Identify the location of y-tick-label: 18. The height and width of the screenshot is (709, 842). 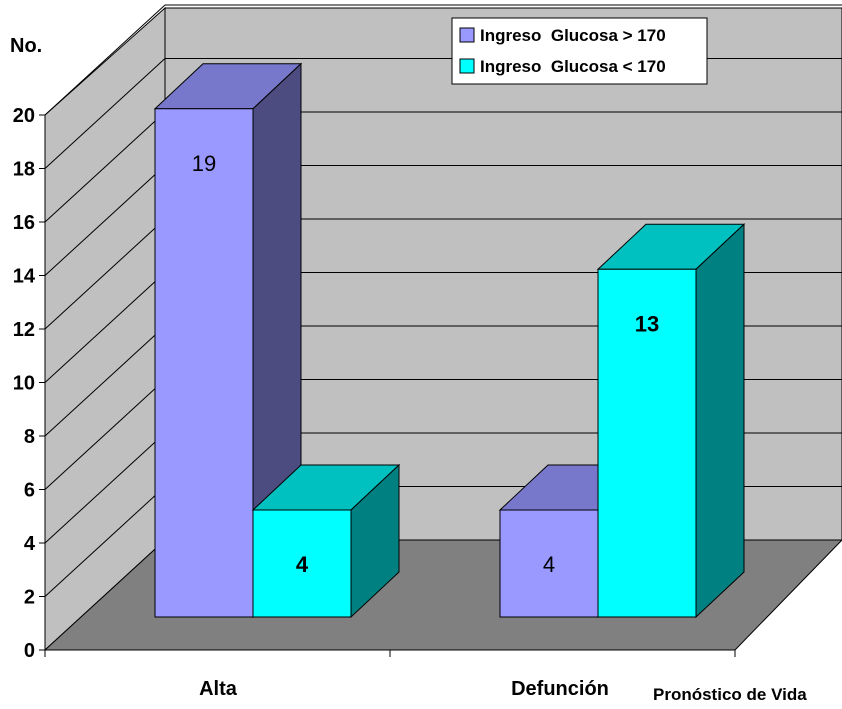
(24, 170).